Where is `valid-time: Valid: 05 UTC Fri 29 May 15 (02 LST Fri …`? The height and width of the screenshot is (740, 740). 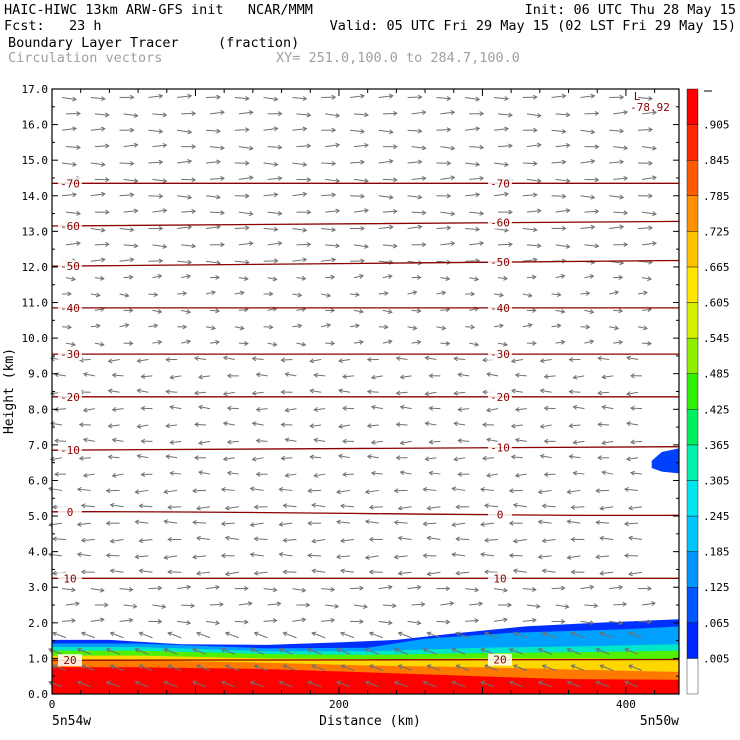 valid-time: Valid: 05 UTC Fri 29 May 15 (02 LST Fri … is located at coordinates (532, 26).